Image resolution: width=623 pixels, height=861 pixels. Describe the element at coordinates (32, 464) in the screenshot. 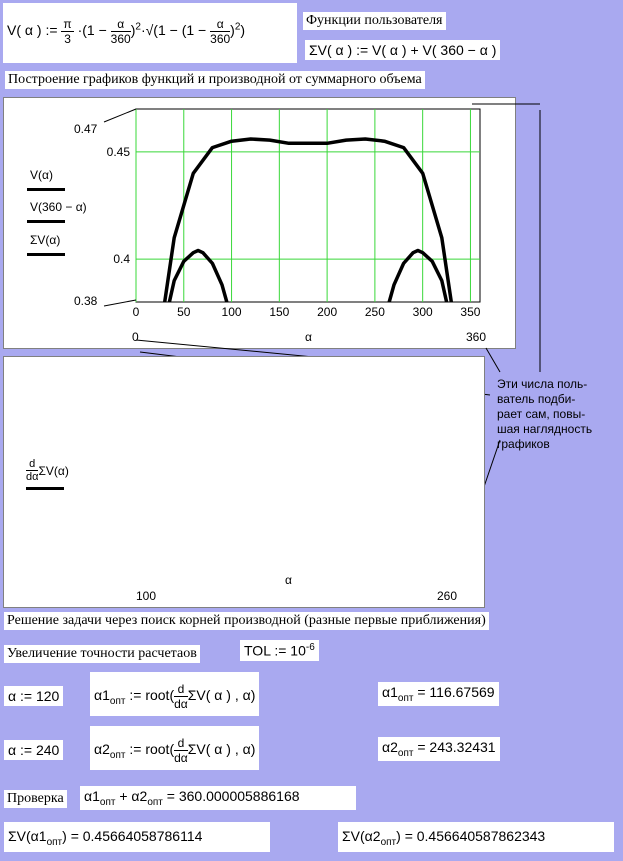

I see `d-numerator: d` at that location.